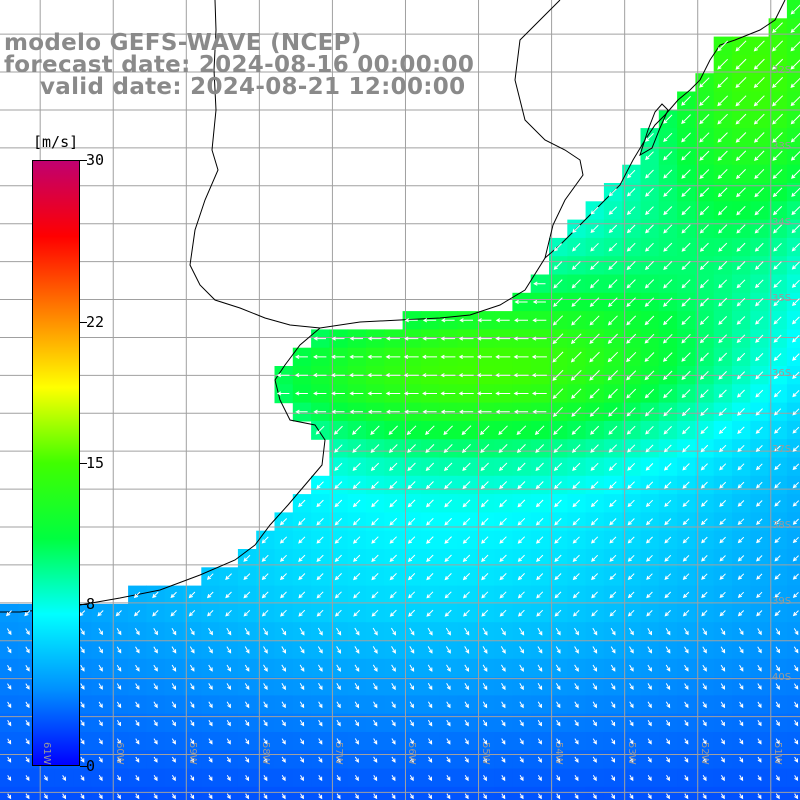  I want to click on latitude-label: 37S, so click(782, 450).